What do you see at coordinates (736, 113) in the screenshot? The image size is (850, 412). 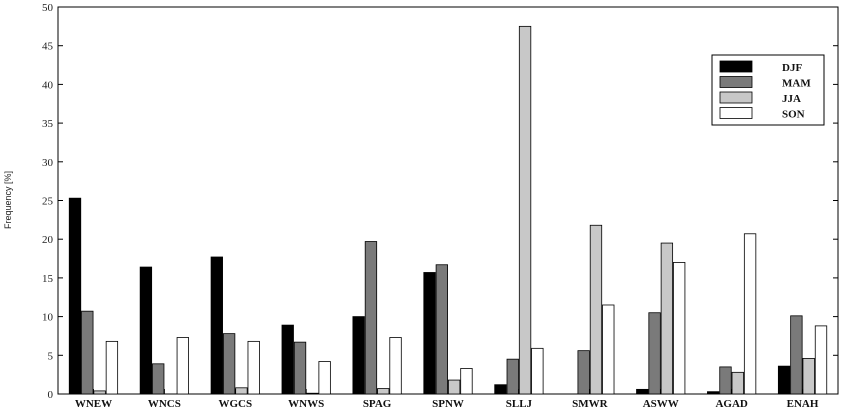 I see `legend-swatch-son` at bounding box center [736, 113].